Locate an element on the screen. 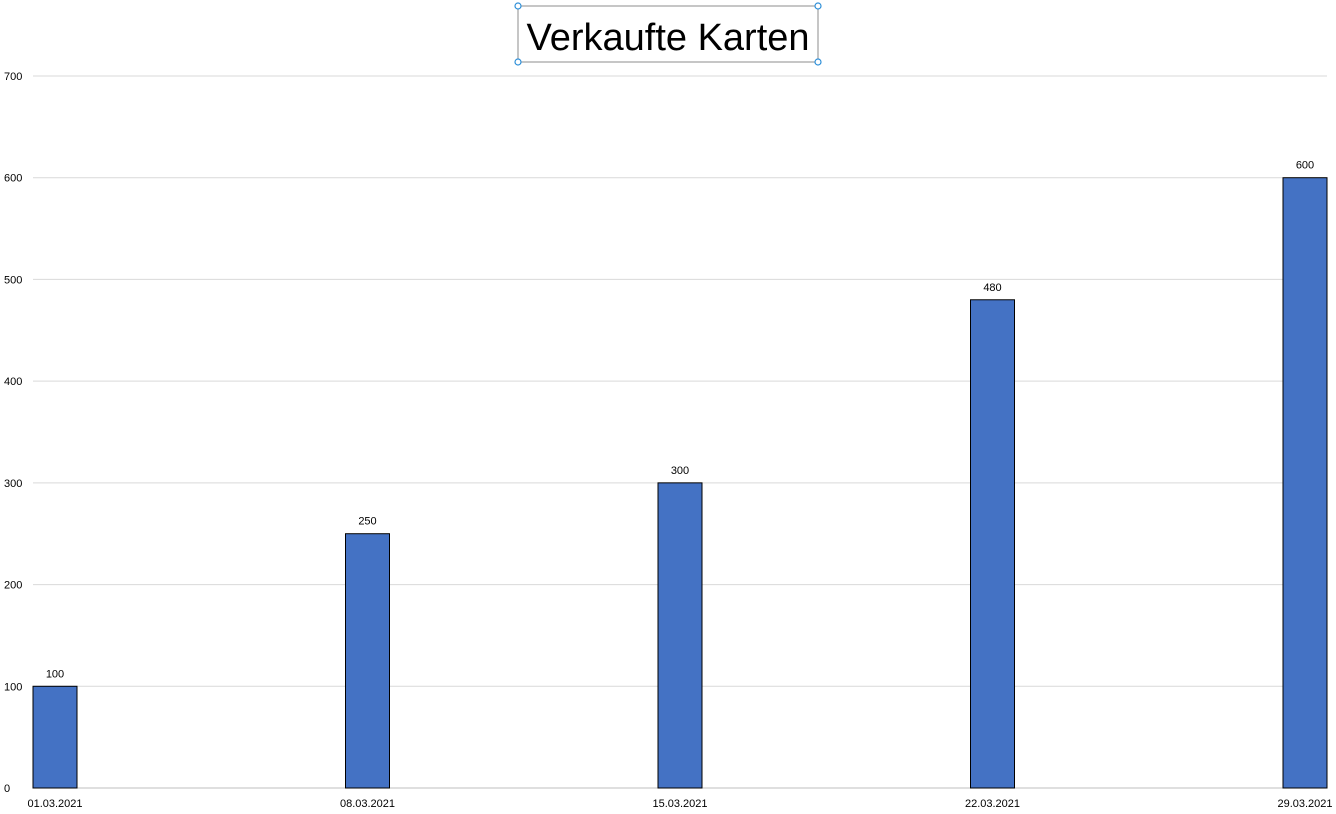 Image resolution: width=1336 pixels, height=814 pixels. x-tick-label-29.03.2021: 29.03.2021 is located at coordinates (1304, 804).